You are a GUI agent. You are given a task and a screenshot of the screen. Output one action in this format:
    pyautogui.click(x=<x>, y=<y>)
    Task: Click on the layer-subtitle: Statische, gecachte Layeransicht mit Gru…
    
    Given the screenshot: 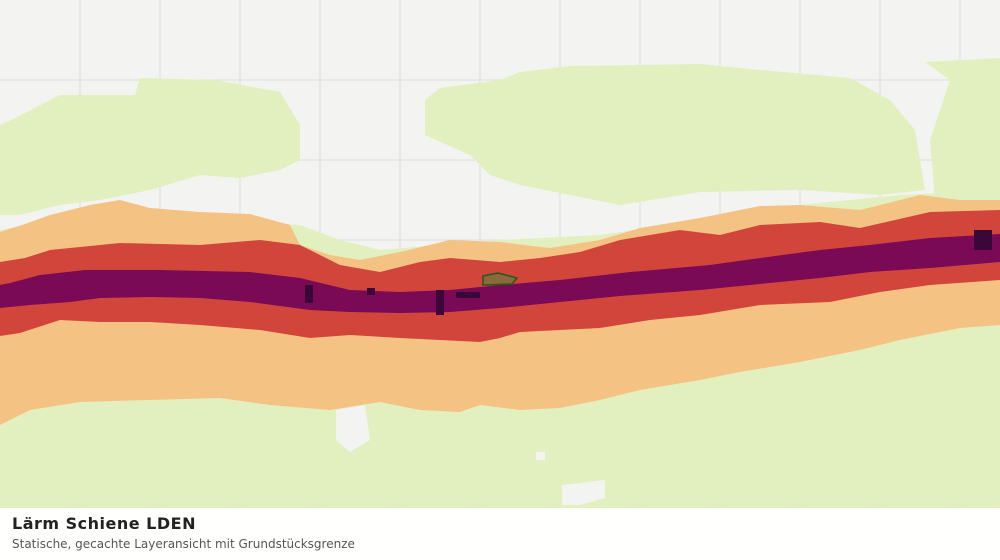 What is the action you would take?
    pyautogui.click(x=183, y=544)
    